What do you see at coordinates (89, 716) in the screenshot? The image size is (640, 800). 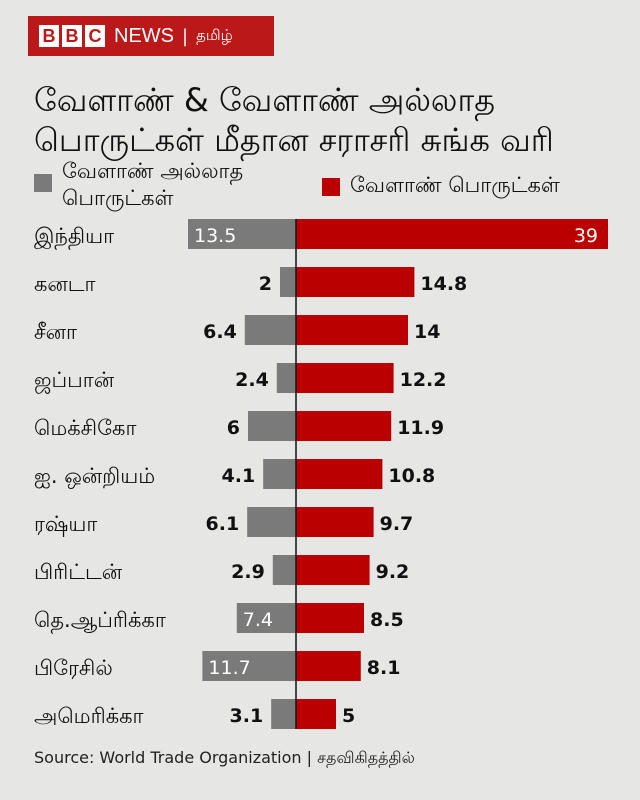 I see `category-label: அமெரிக்கா` at bounding box center [89, 716].